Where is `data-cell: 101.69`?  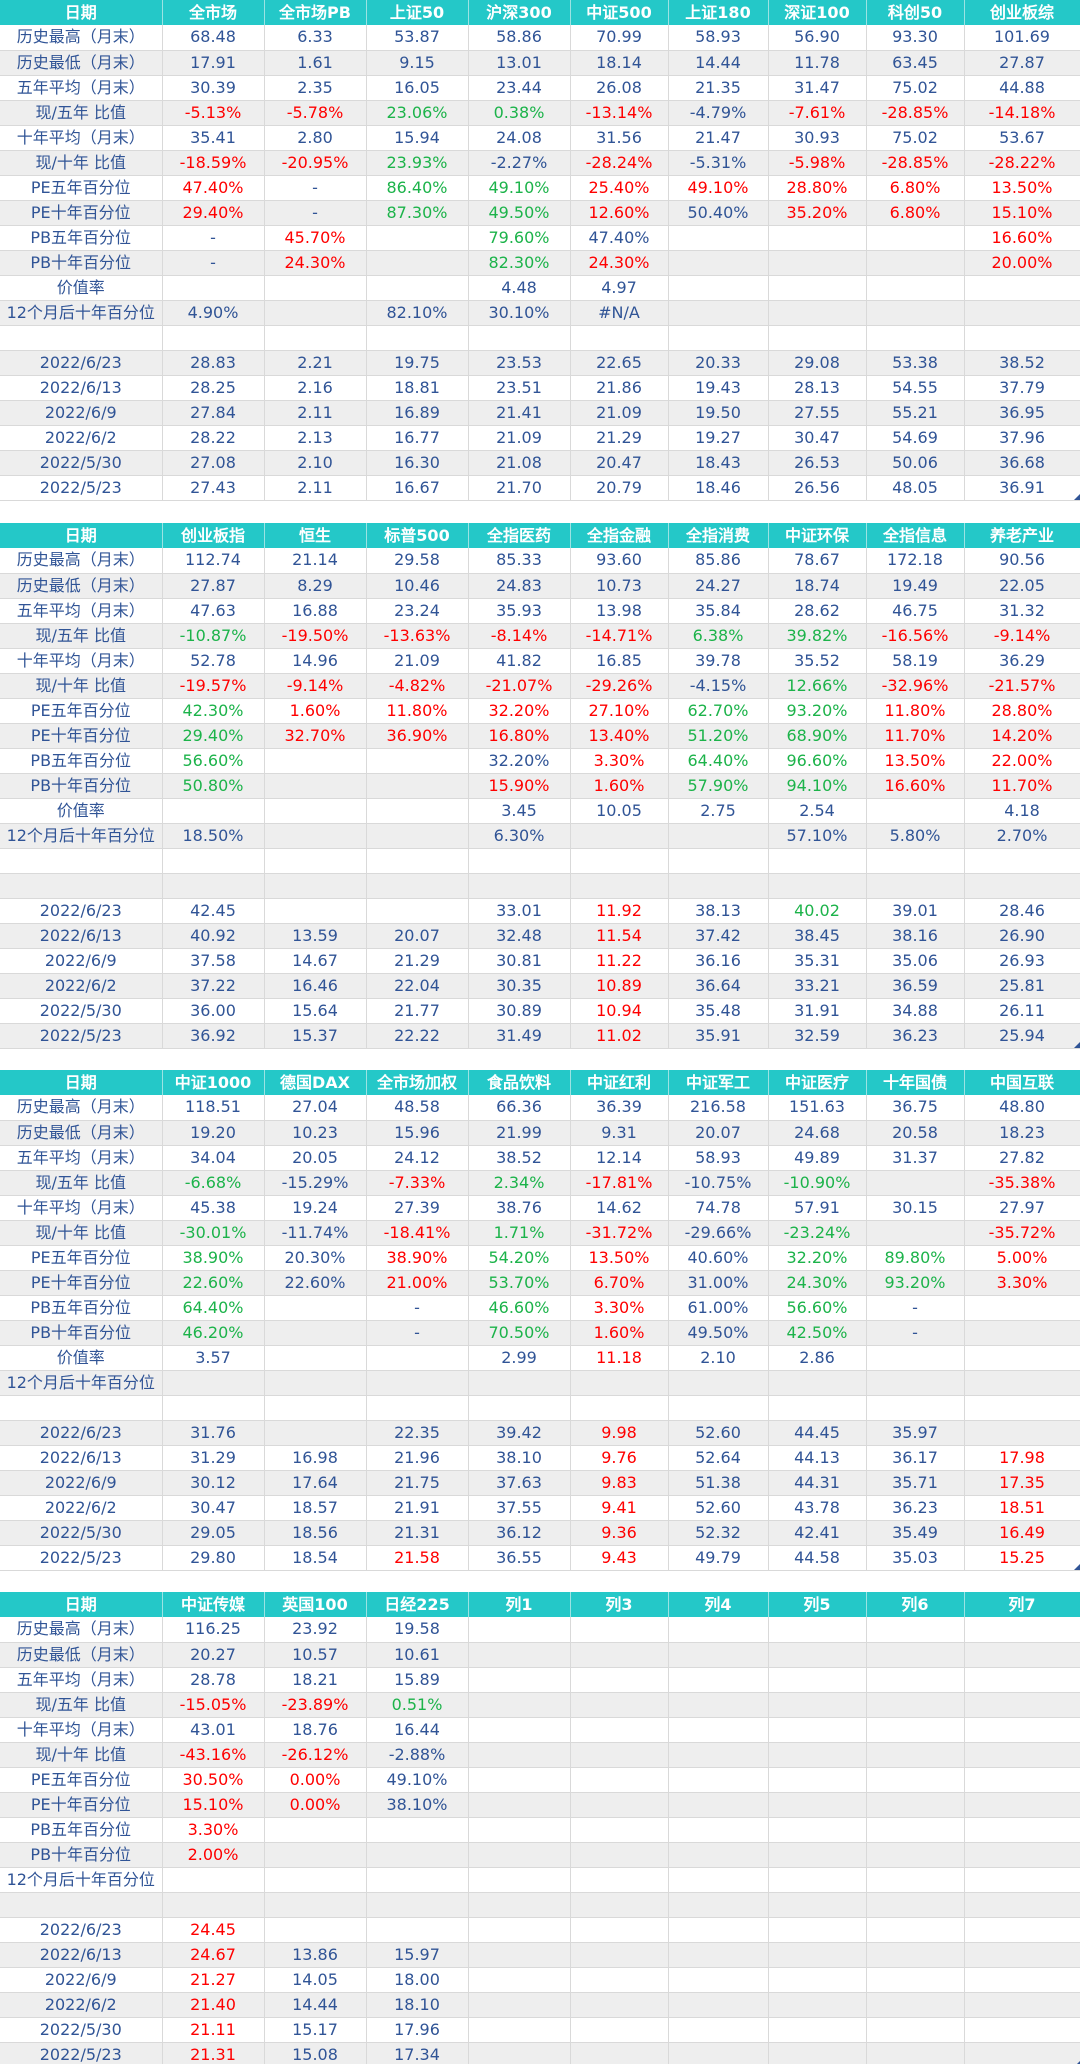 data-cell: 101.69 is located at coordinates (1022, 38).